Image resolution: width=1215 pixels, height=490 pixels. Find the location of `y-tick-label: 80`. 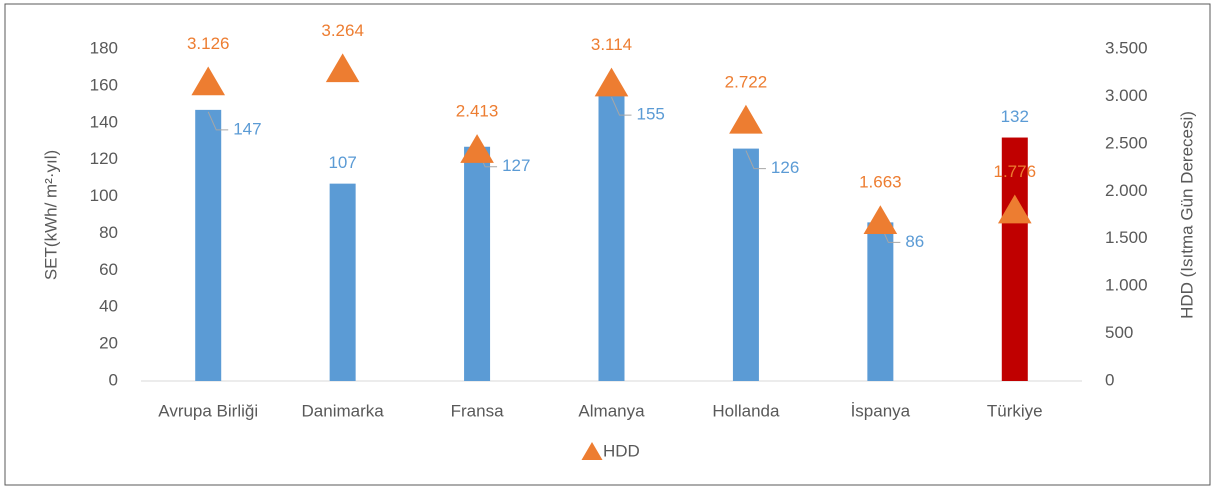

y-tick-label: 80 is located at coordinates (108, 232).